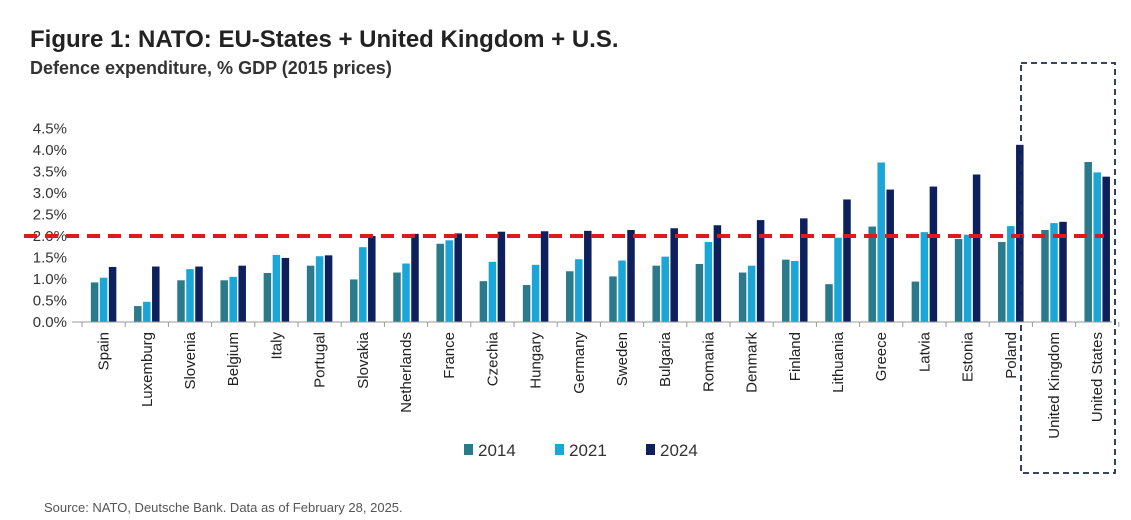  Describe the element at coordinates (838, 362) in the screenshot. I see `x-tick-label: Lithuania` at that location.